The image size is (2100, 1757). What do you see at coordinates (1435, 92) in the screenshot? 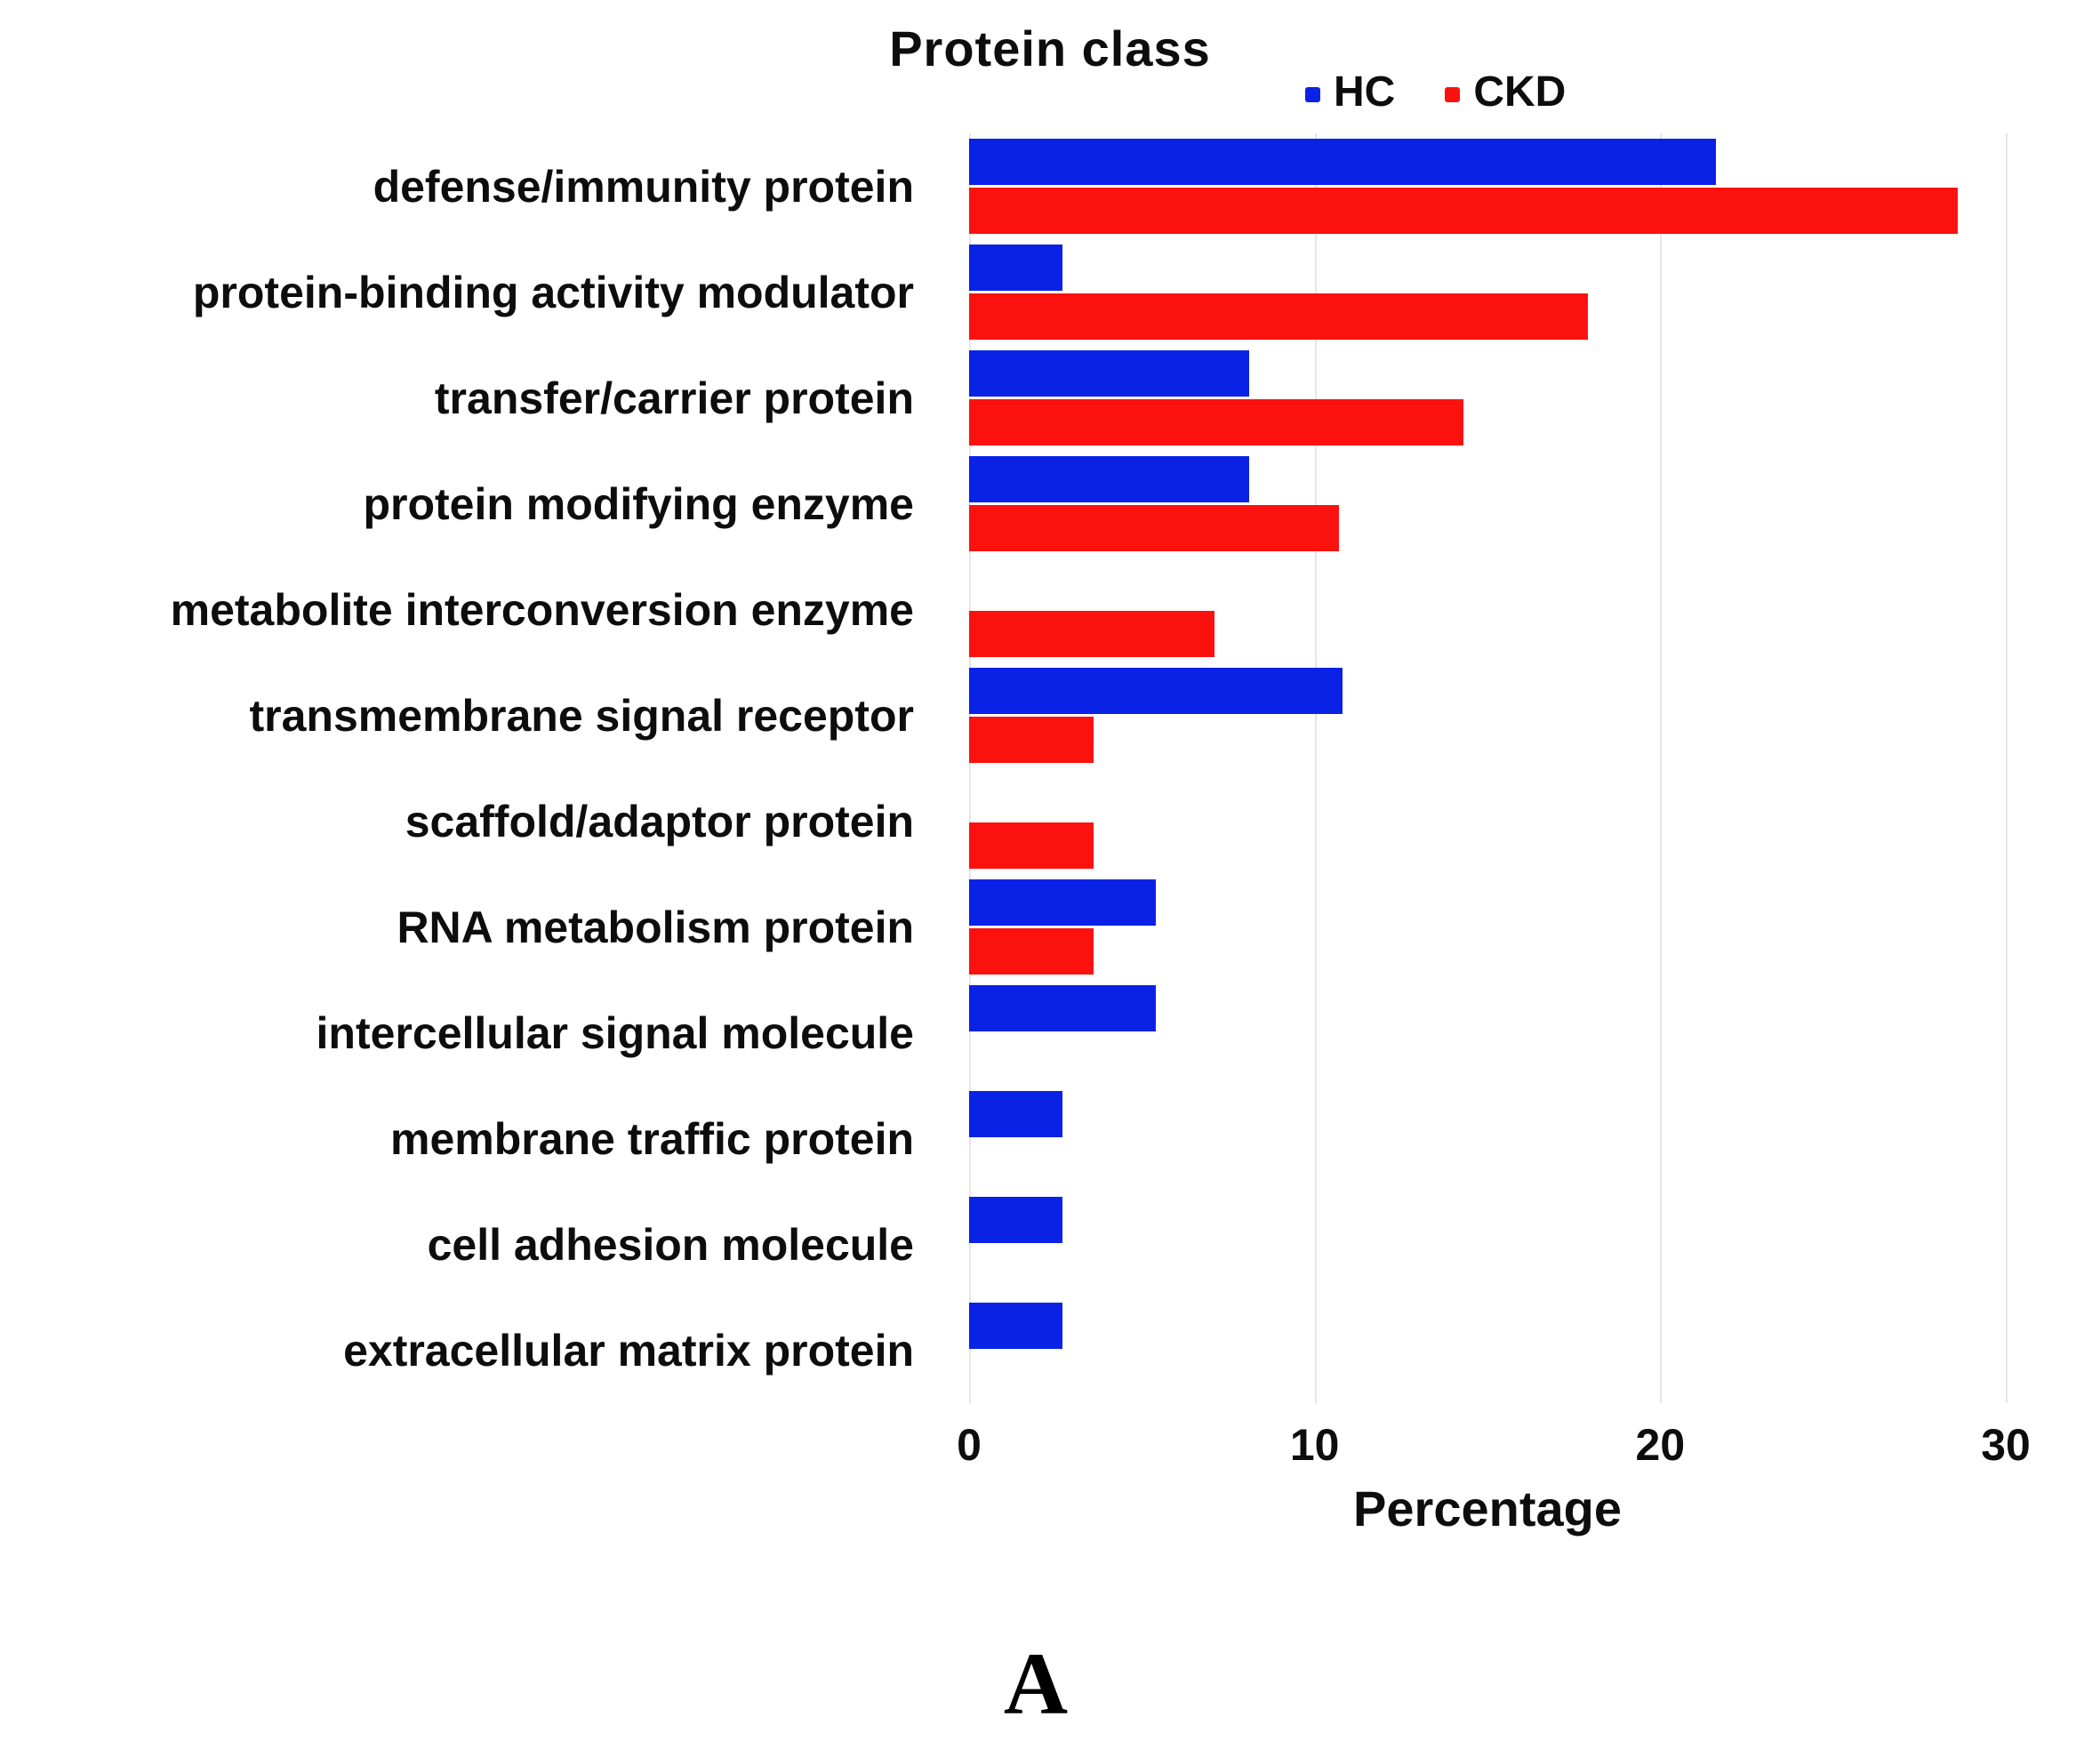
I see `legend: HC CKD` at bounding box center [1435, 92].